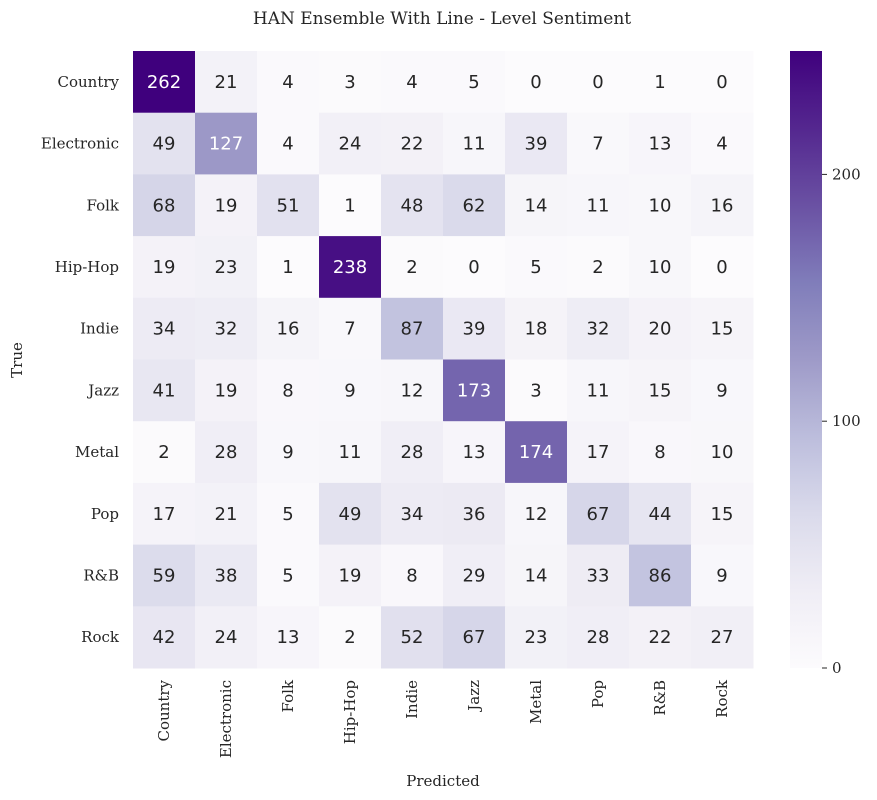  Describe the element at coordinates (17, 360) in the screenshot. I see `y-axis-label: True` at that location.